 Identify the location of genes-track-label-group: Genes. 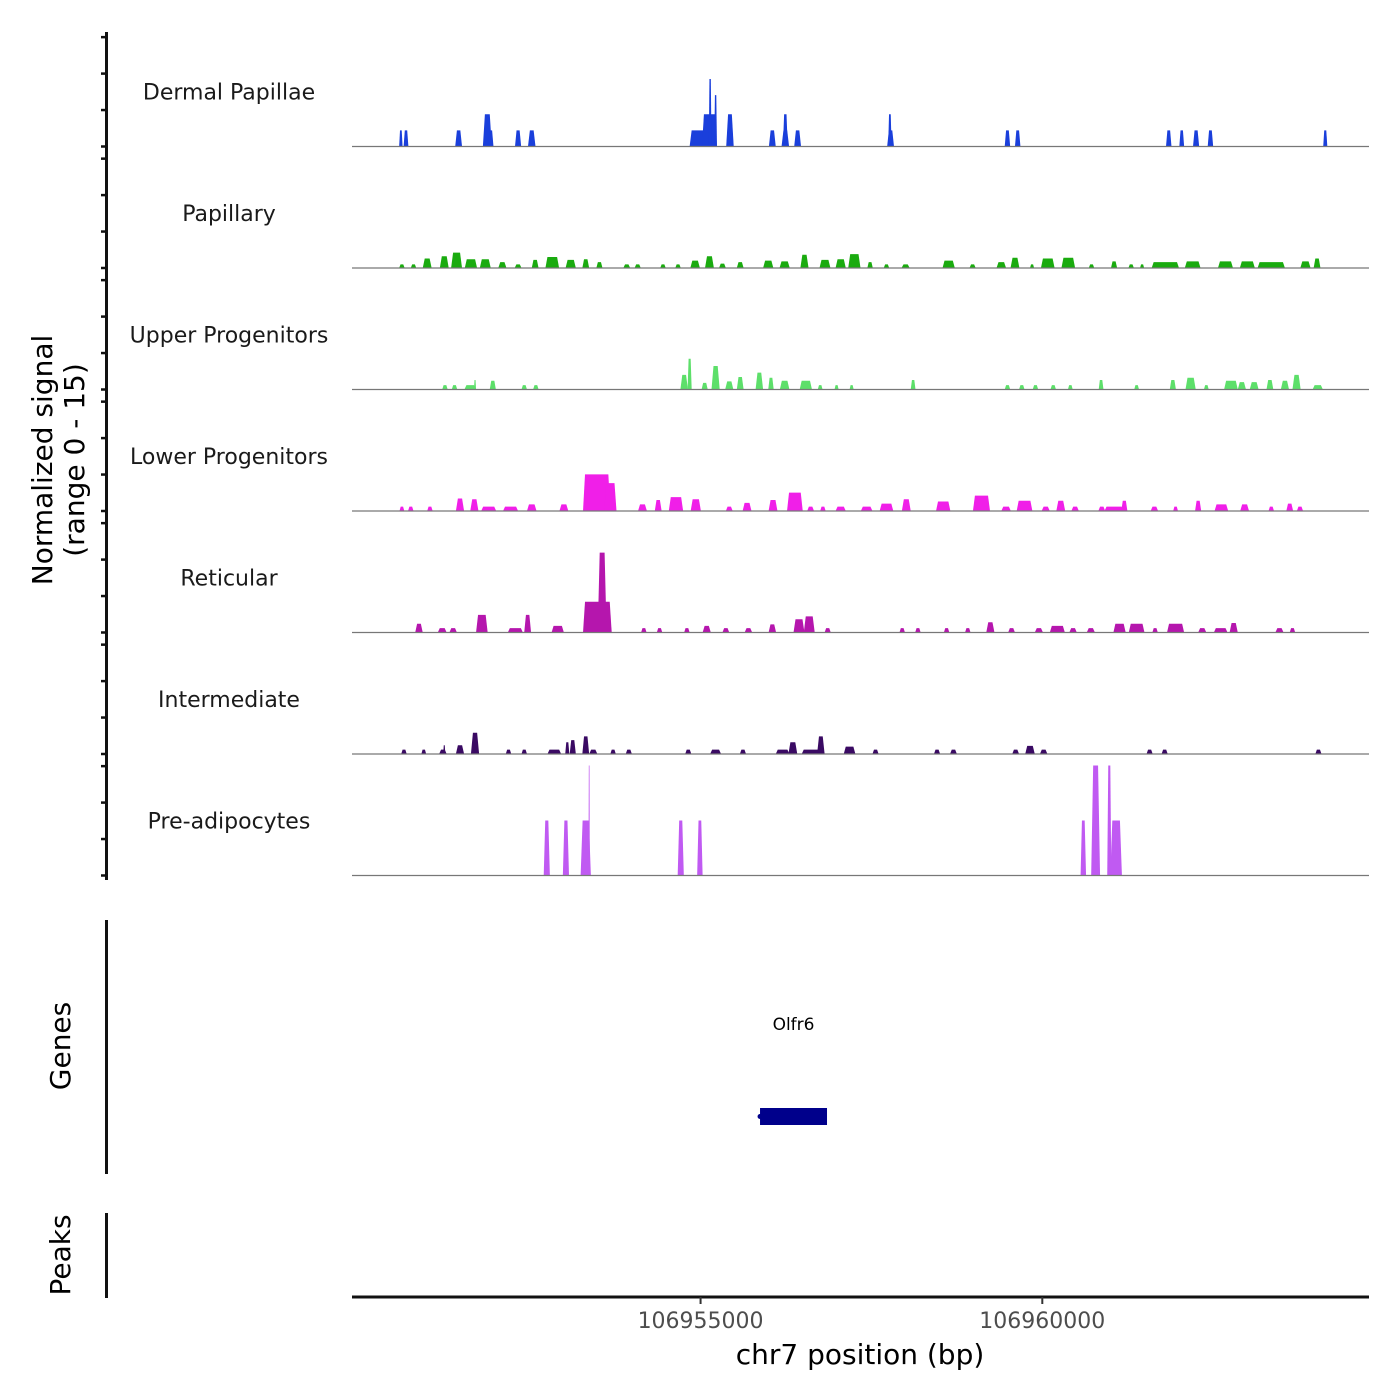
(60, 1046).